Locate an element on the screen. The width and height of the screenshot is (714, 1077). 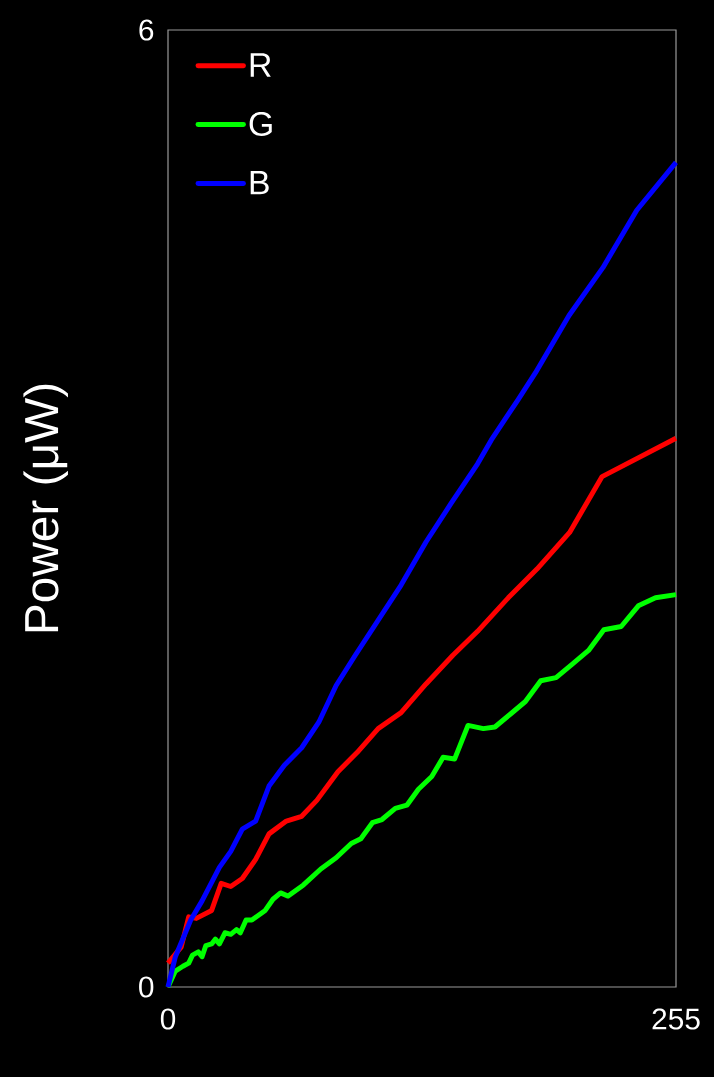
x-tick-label: 255 is located at coordinates (676, 1019).